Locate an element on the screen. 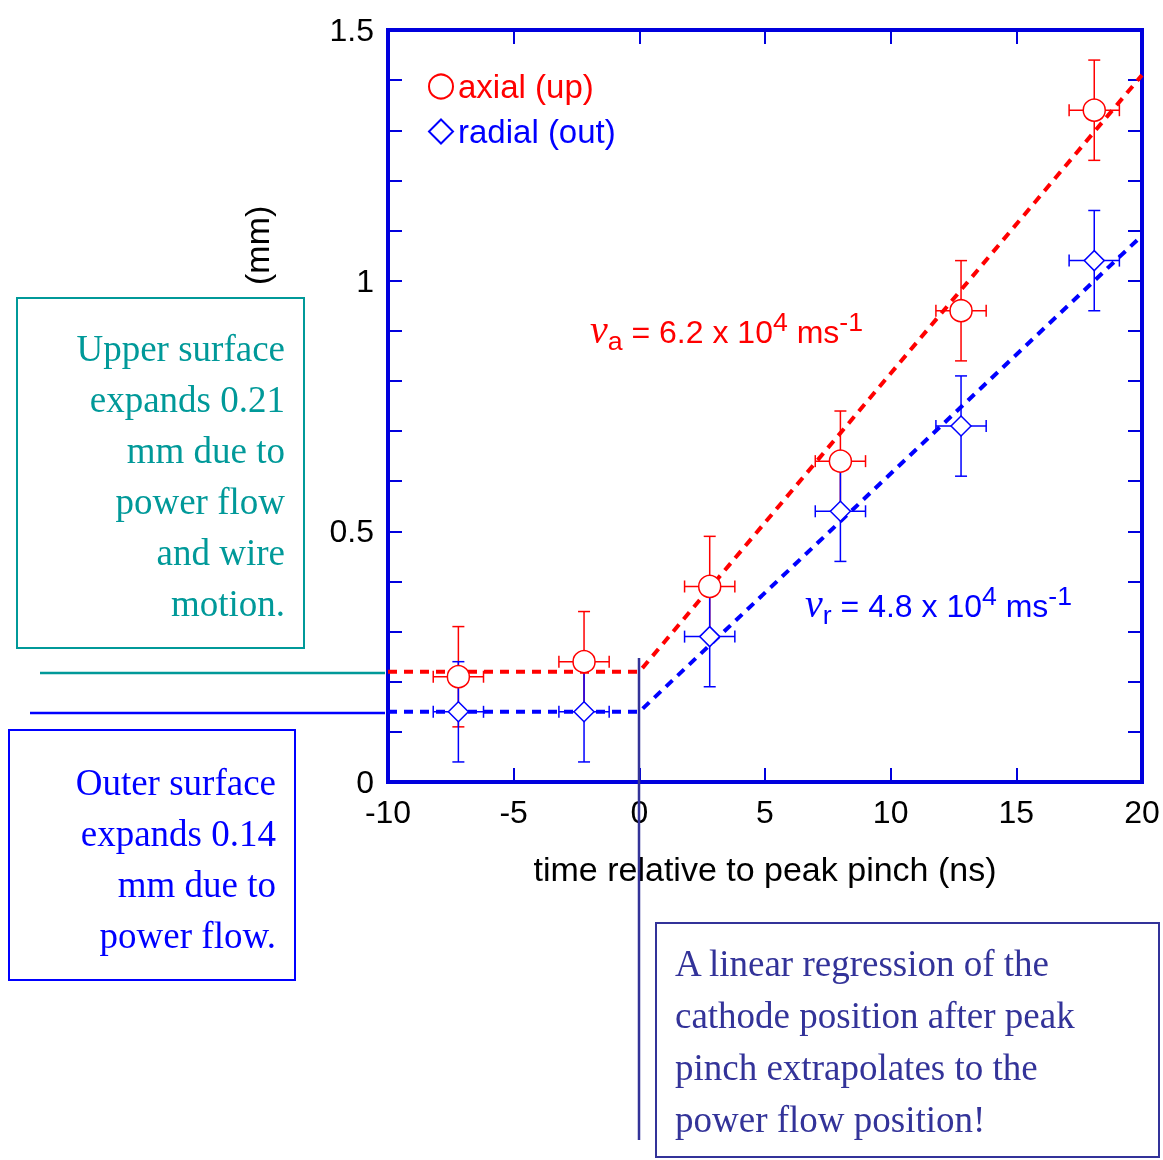  annotation: v$_{a}$ = 6.2 x 10$^{4}$ ms$^{-1}$ is located at coordinates (726, 332).